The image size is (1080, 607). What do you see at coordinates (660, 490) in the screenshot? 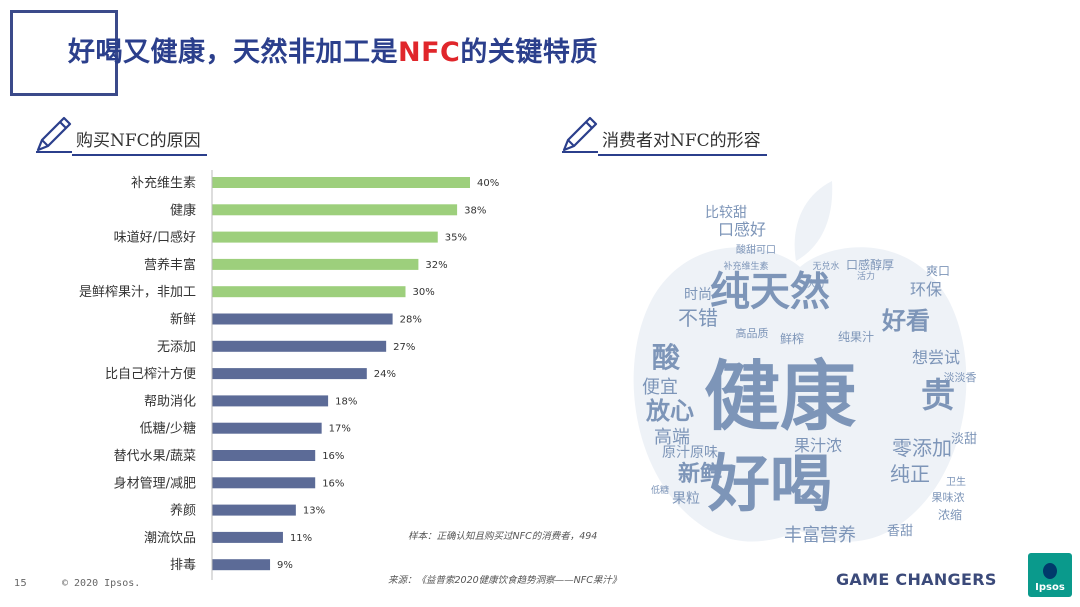
I see `word-cloud-word: 低糖` at bounding box center [660, 490].